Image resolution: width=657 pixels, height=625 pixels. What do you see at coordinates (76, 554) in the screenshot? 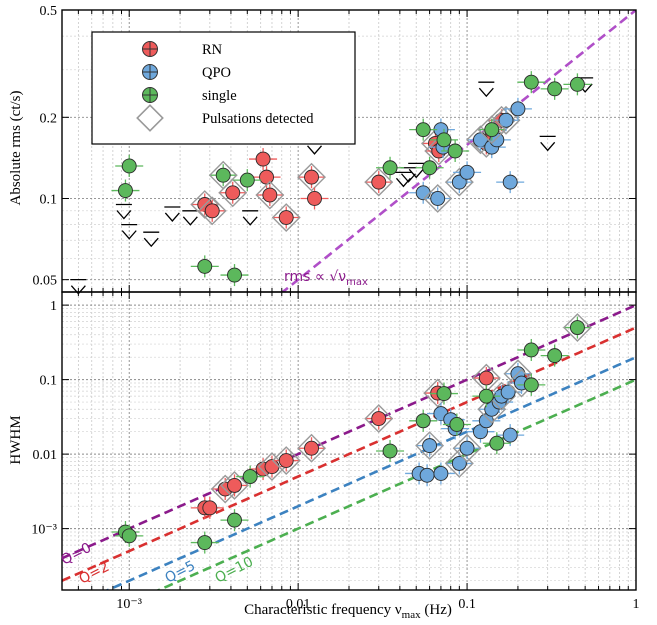
I see `q0-line-label: Q=0` at bounding box center [76, 554].